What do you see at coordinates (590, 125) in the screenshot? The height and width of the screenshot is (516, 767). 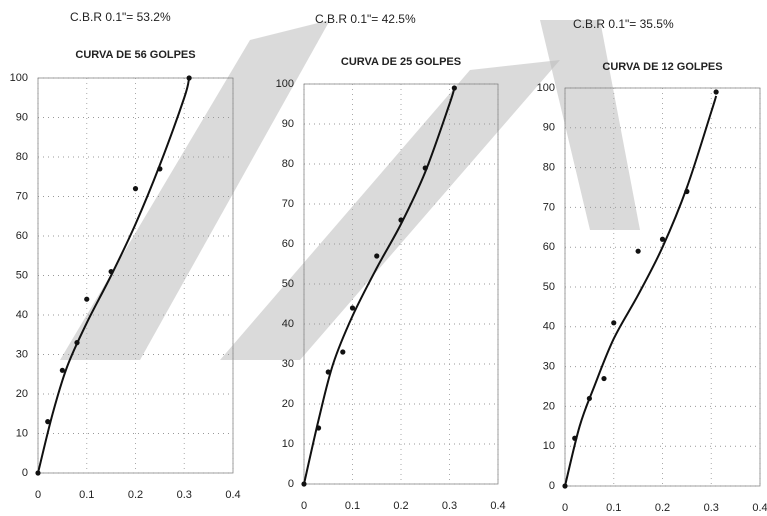 I see `watermark` at bounding box center [590, 125].